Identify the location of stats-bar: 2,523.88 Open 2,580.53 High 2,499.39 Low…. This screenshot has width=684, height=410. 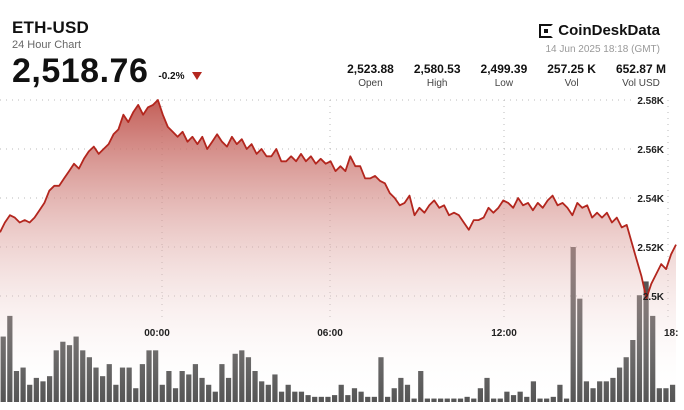
(496, 75).